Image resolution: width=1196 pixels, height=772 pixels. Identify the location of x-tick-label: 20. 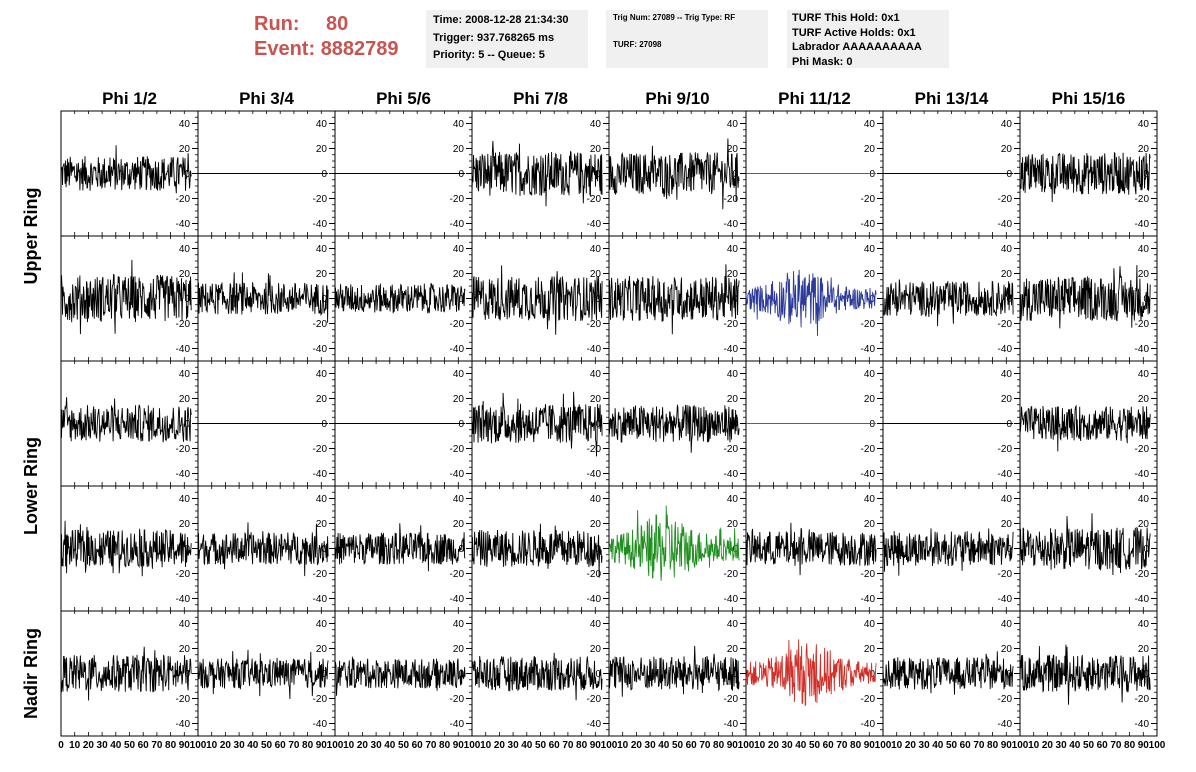
(1048, 745).